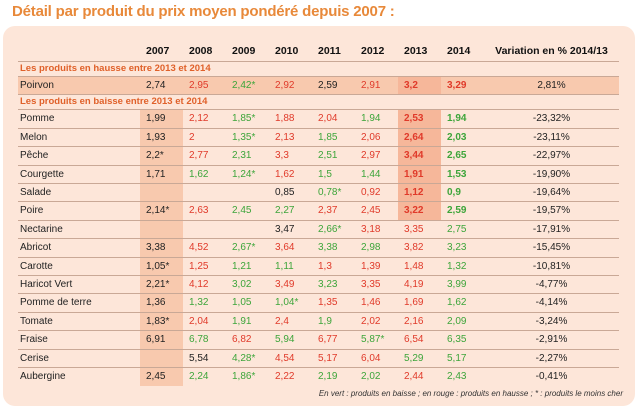 The width and height of the screenshot is (639, 412). Describe the element at coordinates (551, 85) in the screenshot. I see `variation-cell: 2,81%` at that location.